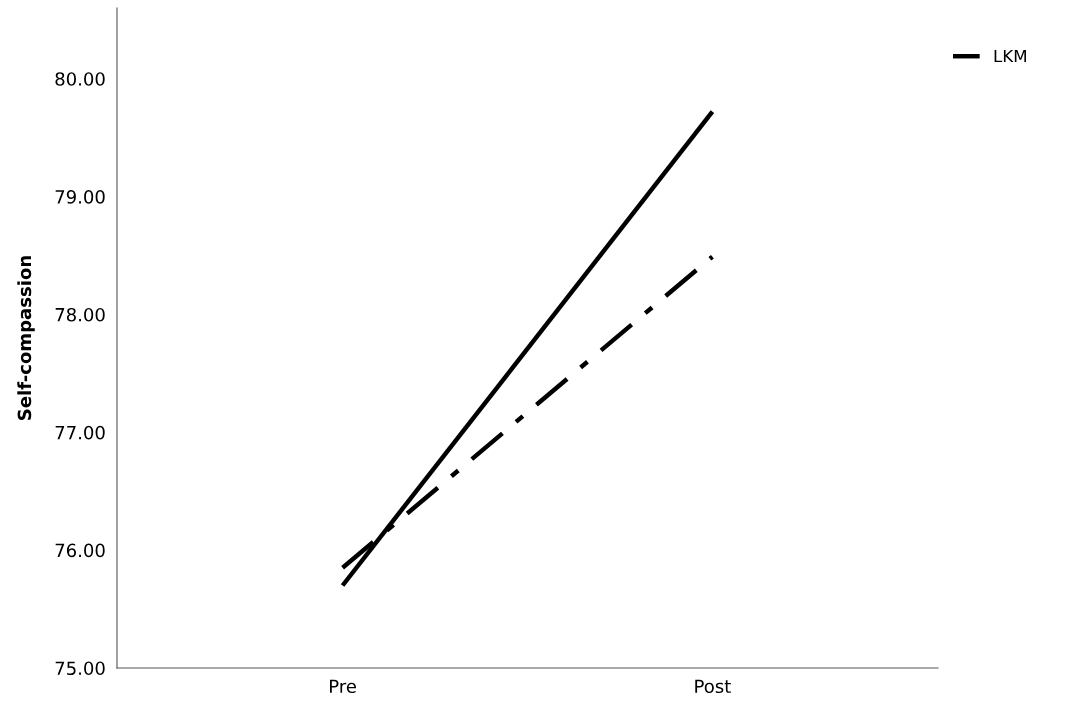 This screenshot has height=702, width=1073. What do you see at coordinates (80, 197) in the screenshot?
I see `y-tick-label: 79.00` at bounding box center [80, 197].